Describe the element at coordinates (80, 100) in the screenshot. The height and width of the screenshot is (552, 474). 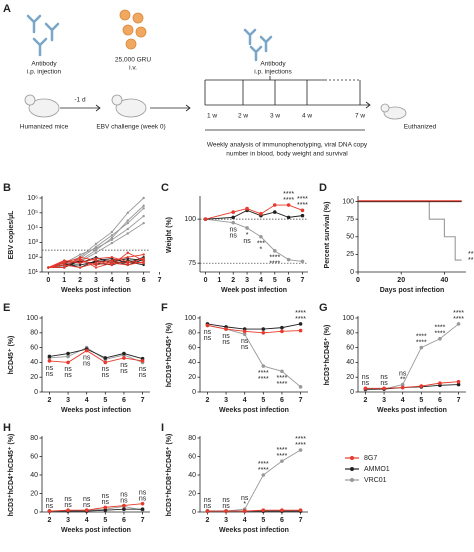
I see `schematic-text: -1 d` at that location.